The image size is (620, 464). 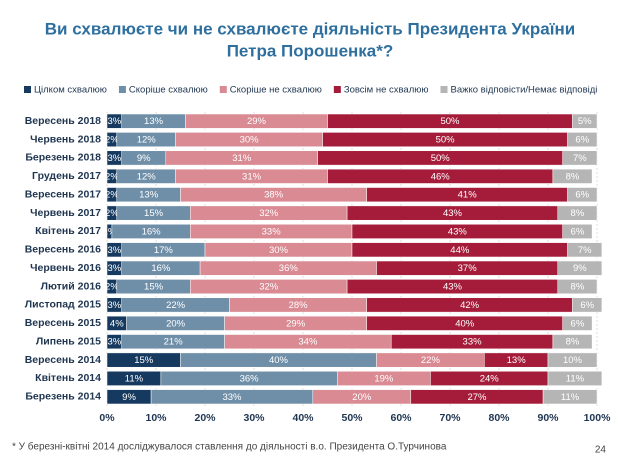 I want to click on value-label: 5%, so click(x=585, y=121).